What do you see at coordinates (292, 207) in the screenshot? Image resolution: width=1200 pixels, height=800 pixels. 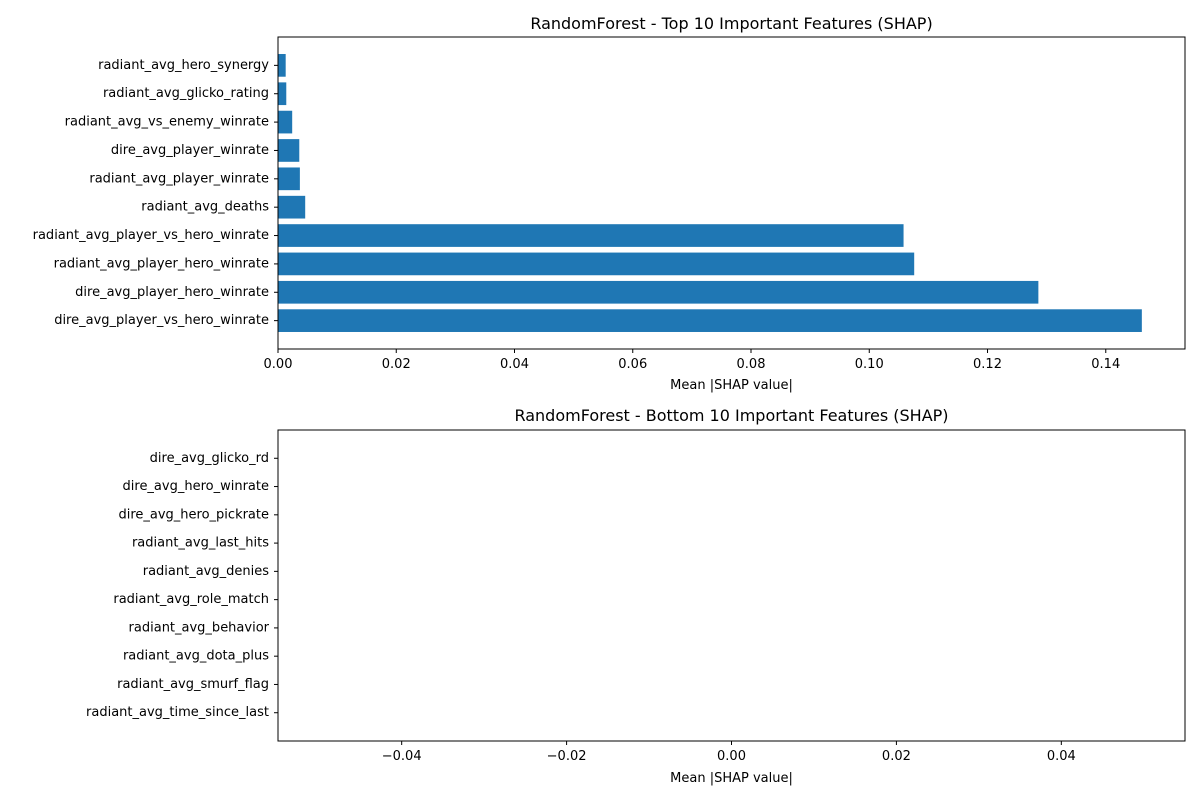 I see `bar: radiant_avg_deaths: 0.0046` at bounding box center [292, 207].